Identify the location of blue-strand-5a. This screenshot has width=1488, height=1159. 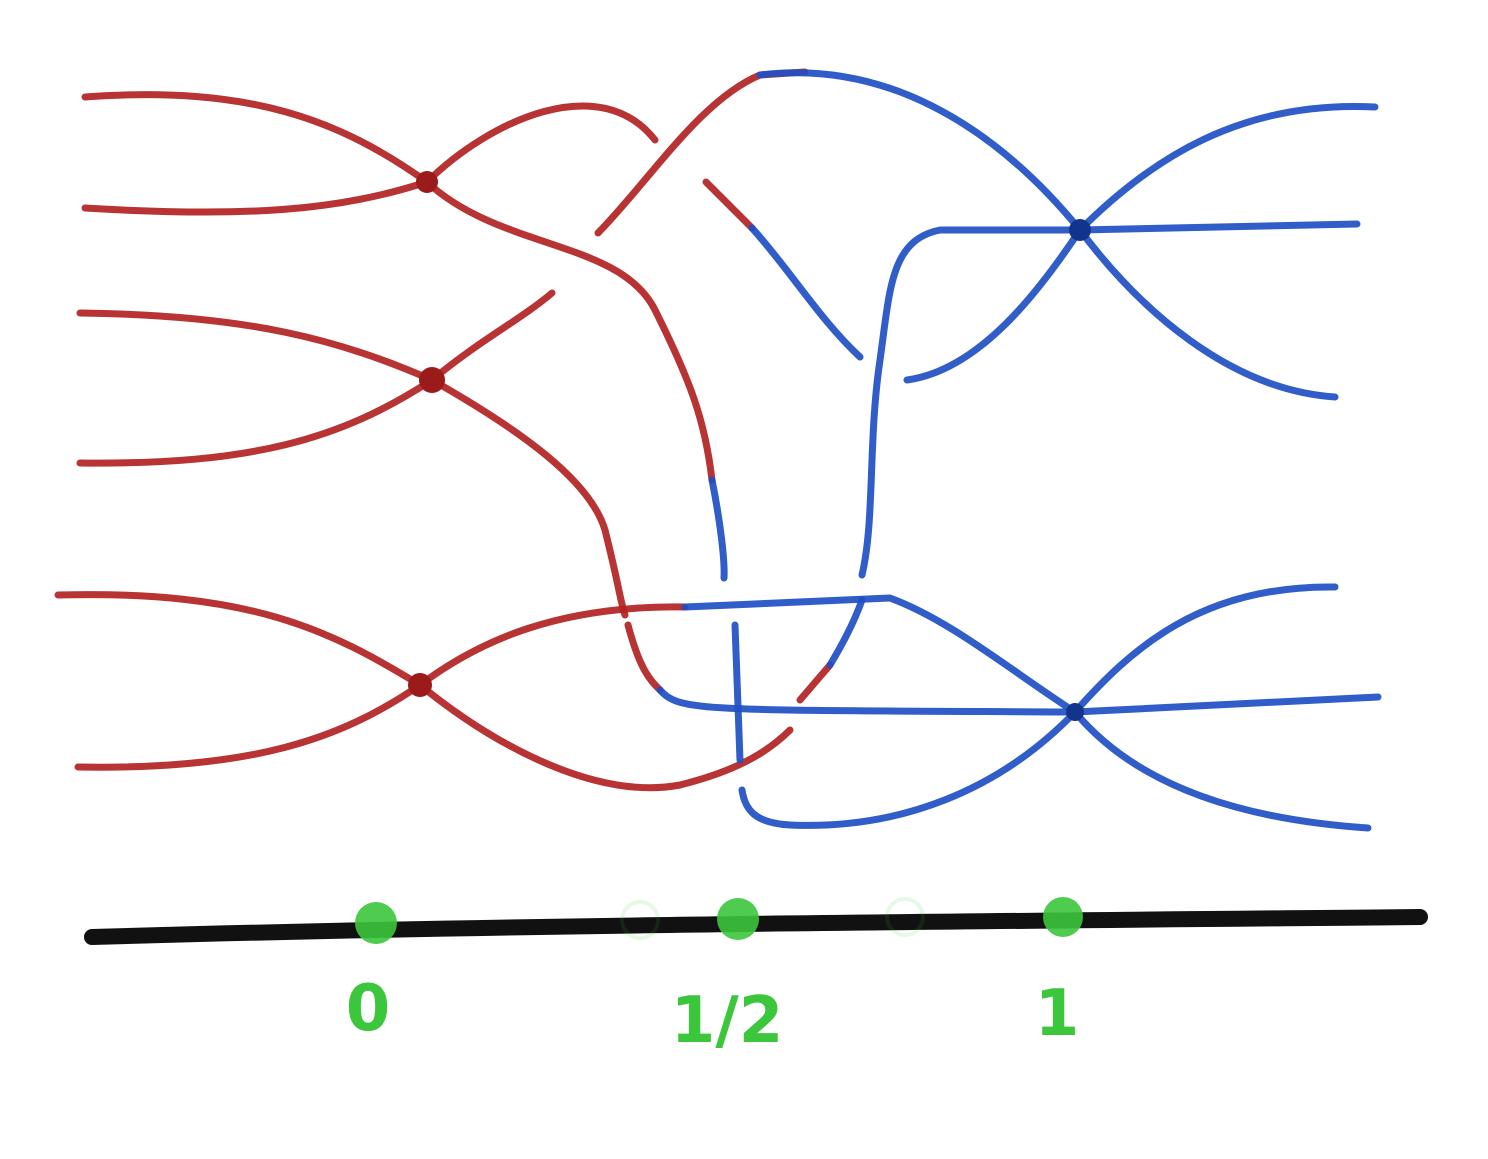
(880, 655).